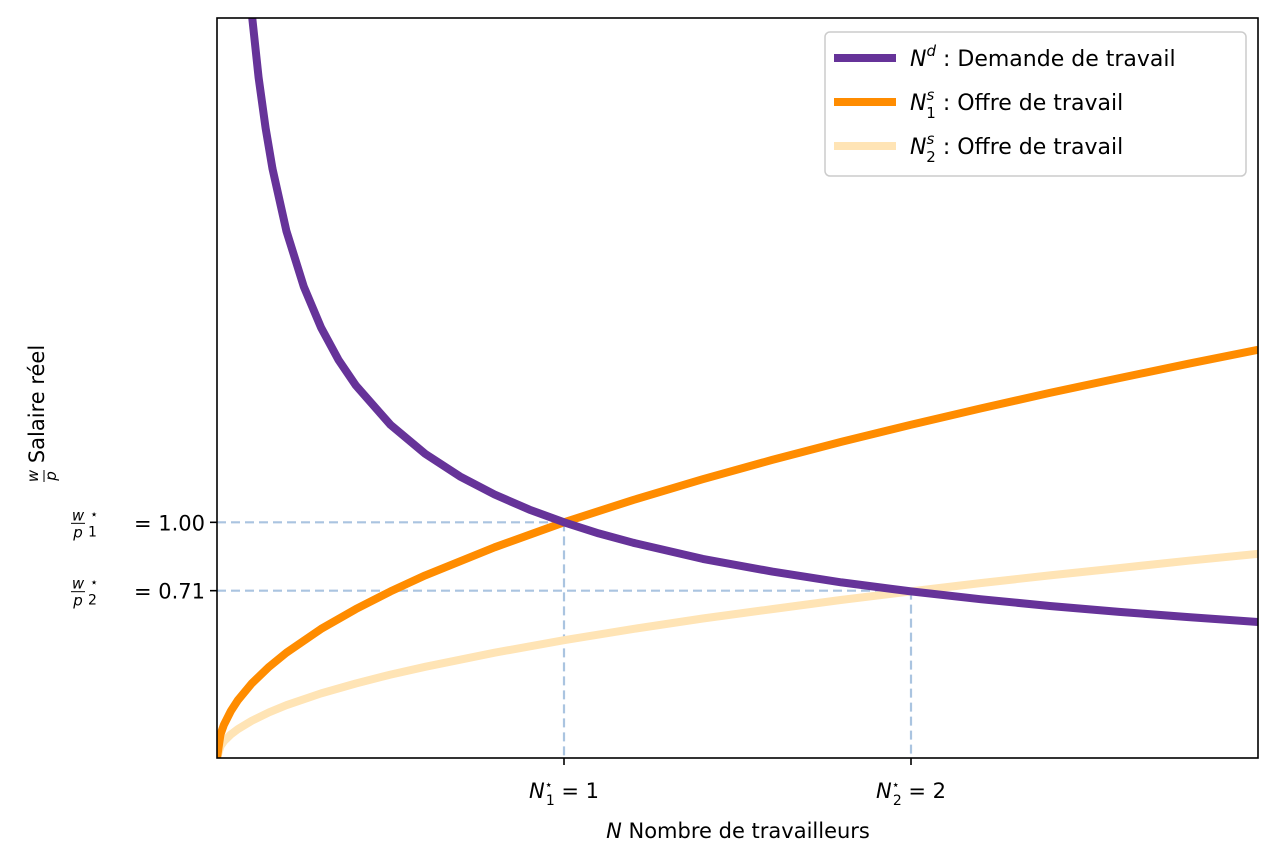 The image size is (1278, 864). What do you see at coordinates (92, 532) in the screenshot?
I see `svg-text: 1` at bounding box center [92, 532].